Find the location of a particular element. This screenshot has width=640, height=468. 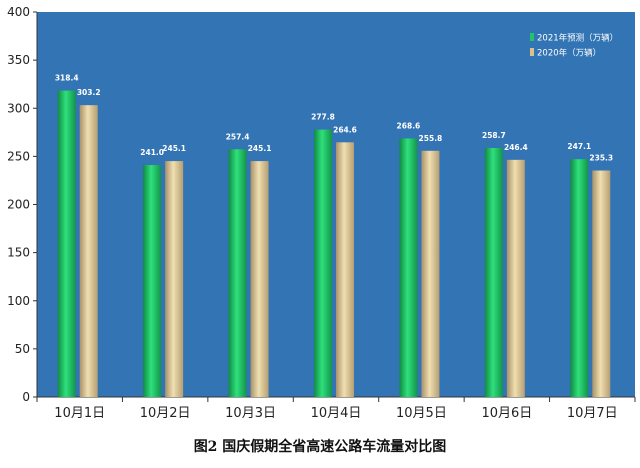

figure-caption: 图2 国庆假期全省高速公路车流量对比图 is located at coordinates (320, 447).